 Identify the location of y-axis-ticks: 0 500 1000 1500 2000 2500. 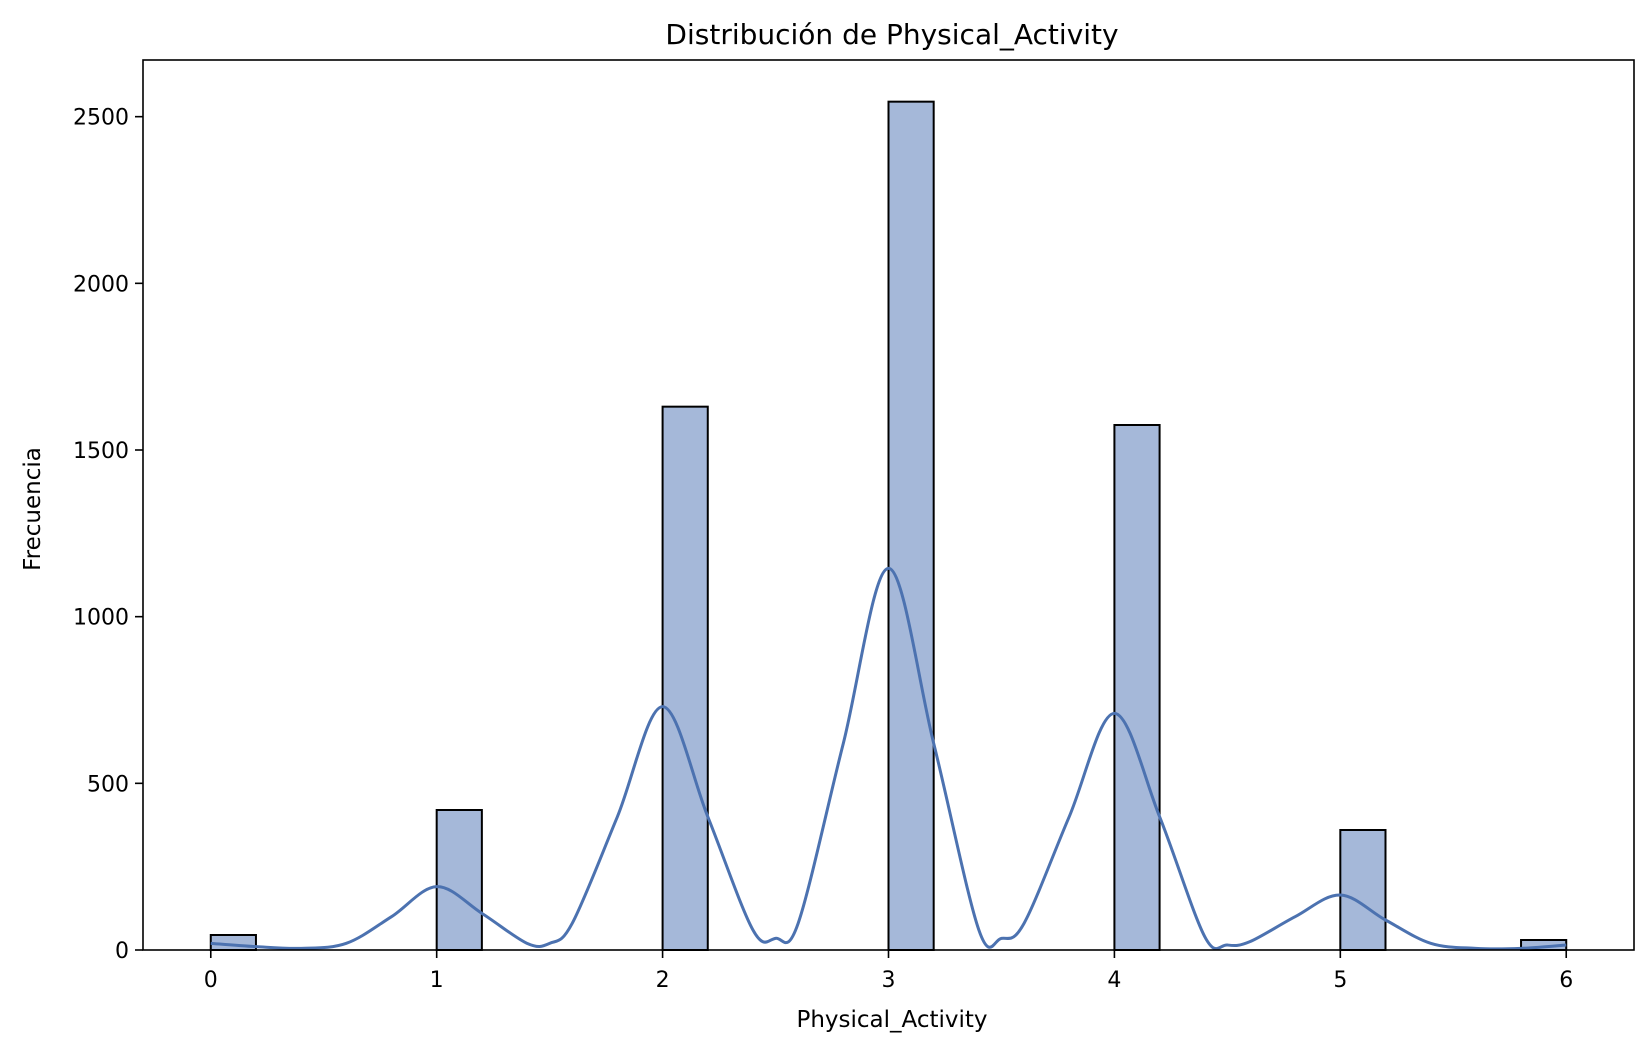
(108, 535).